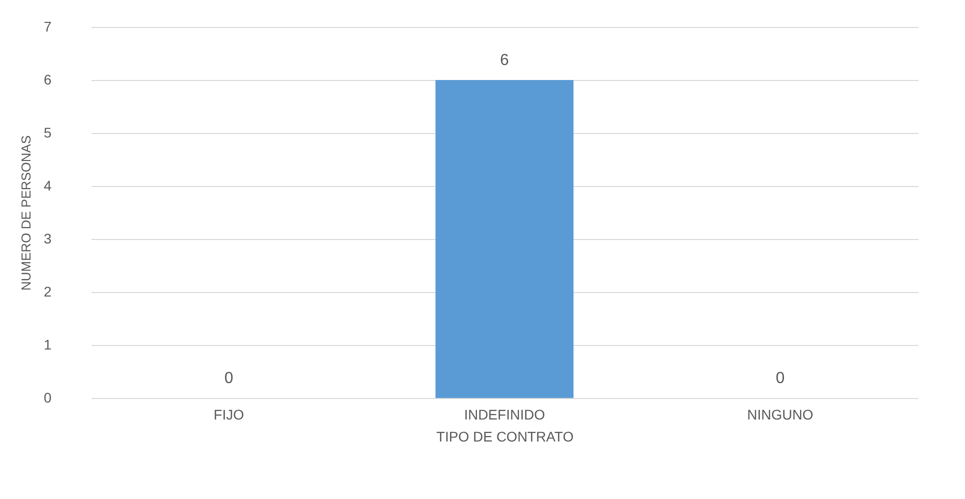  Describe the element at coordinates (48, 344) in the screenshot. I see `y-tick-label: 1` at that location.